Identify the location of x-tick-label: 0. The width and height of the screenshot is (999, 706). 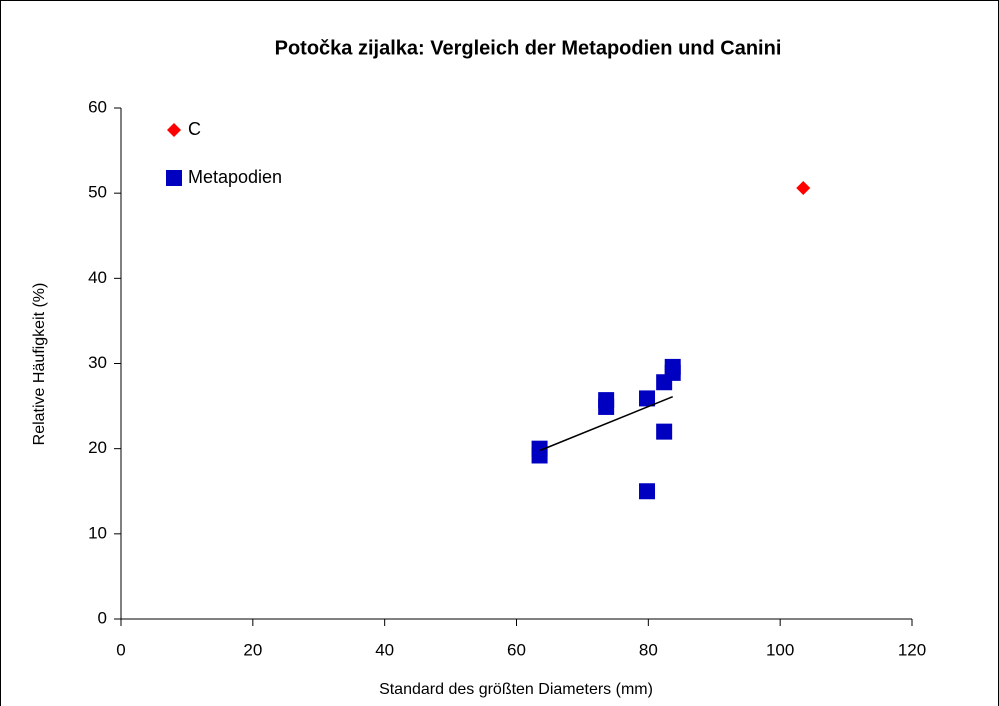
(120, 649).